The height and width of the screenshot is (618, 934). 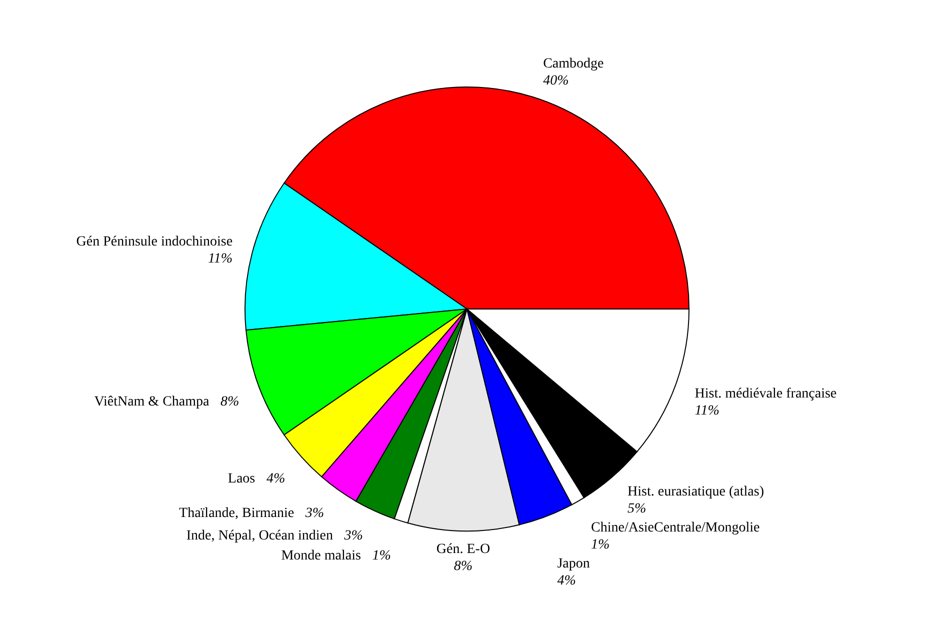 What do you see at coordinates (154, 242) in the screenshot?
I see `slice-label: Gén Péninsule indochinoise` at bounding box center [154, 242].